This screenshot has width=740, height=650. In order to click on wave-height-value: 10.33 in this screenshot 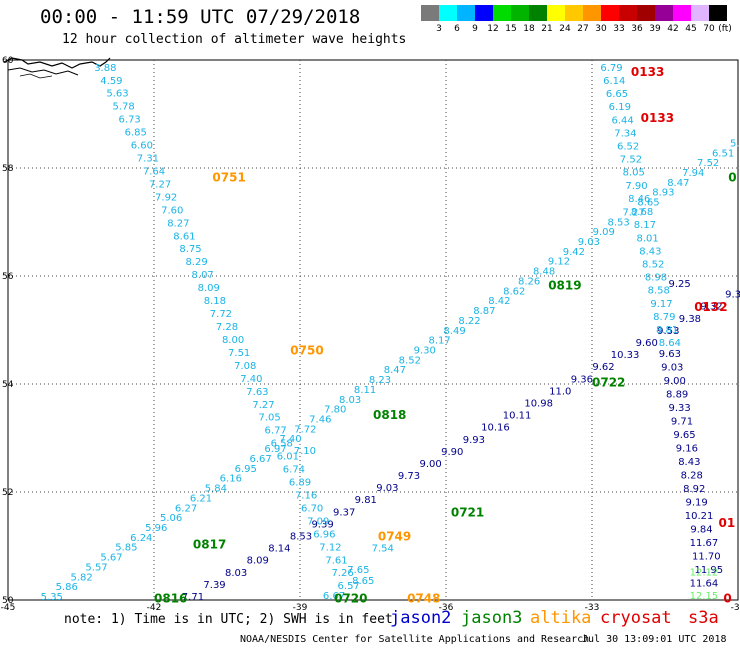, I will do `click(625, 355)`.